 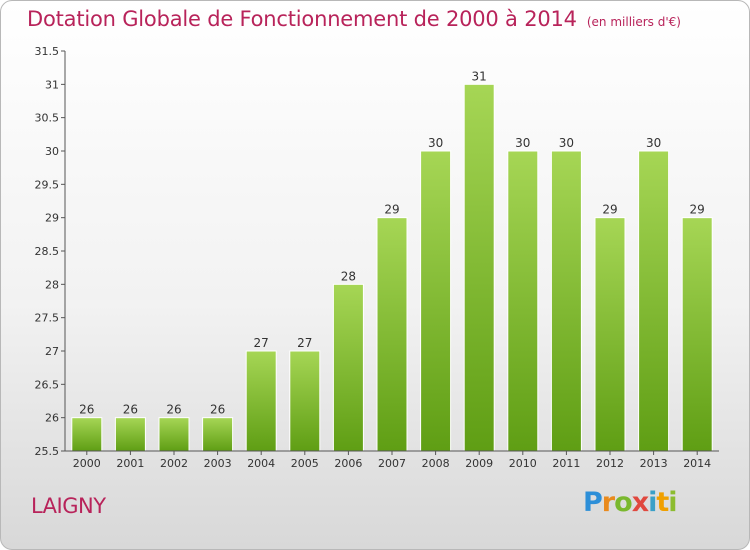 What do you see at coordinates (593, 502) in the screenshot?
I see `logo-letter: P` at bounding box center [593, 502].